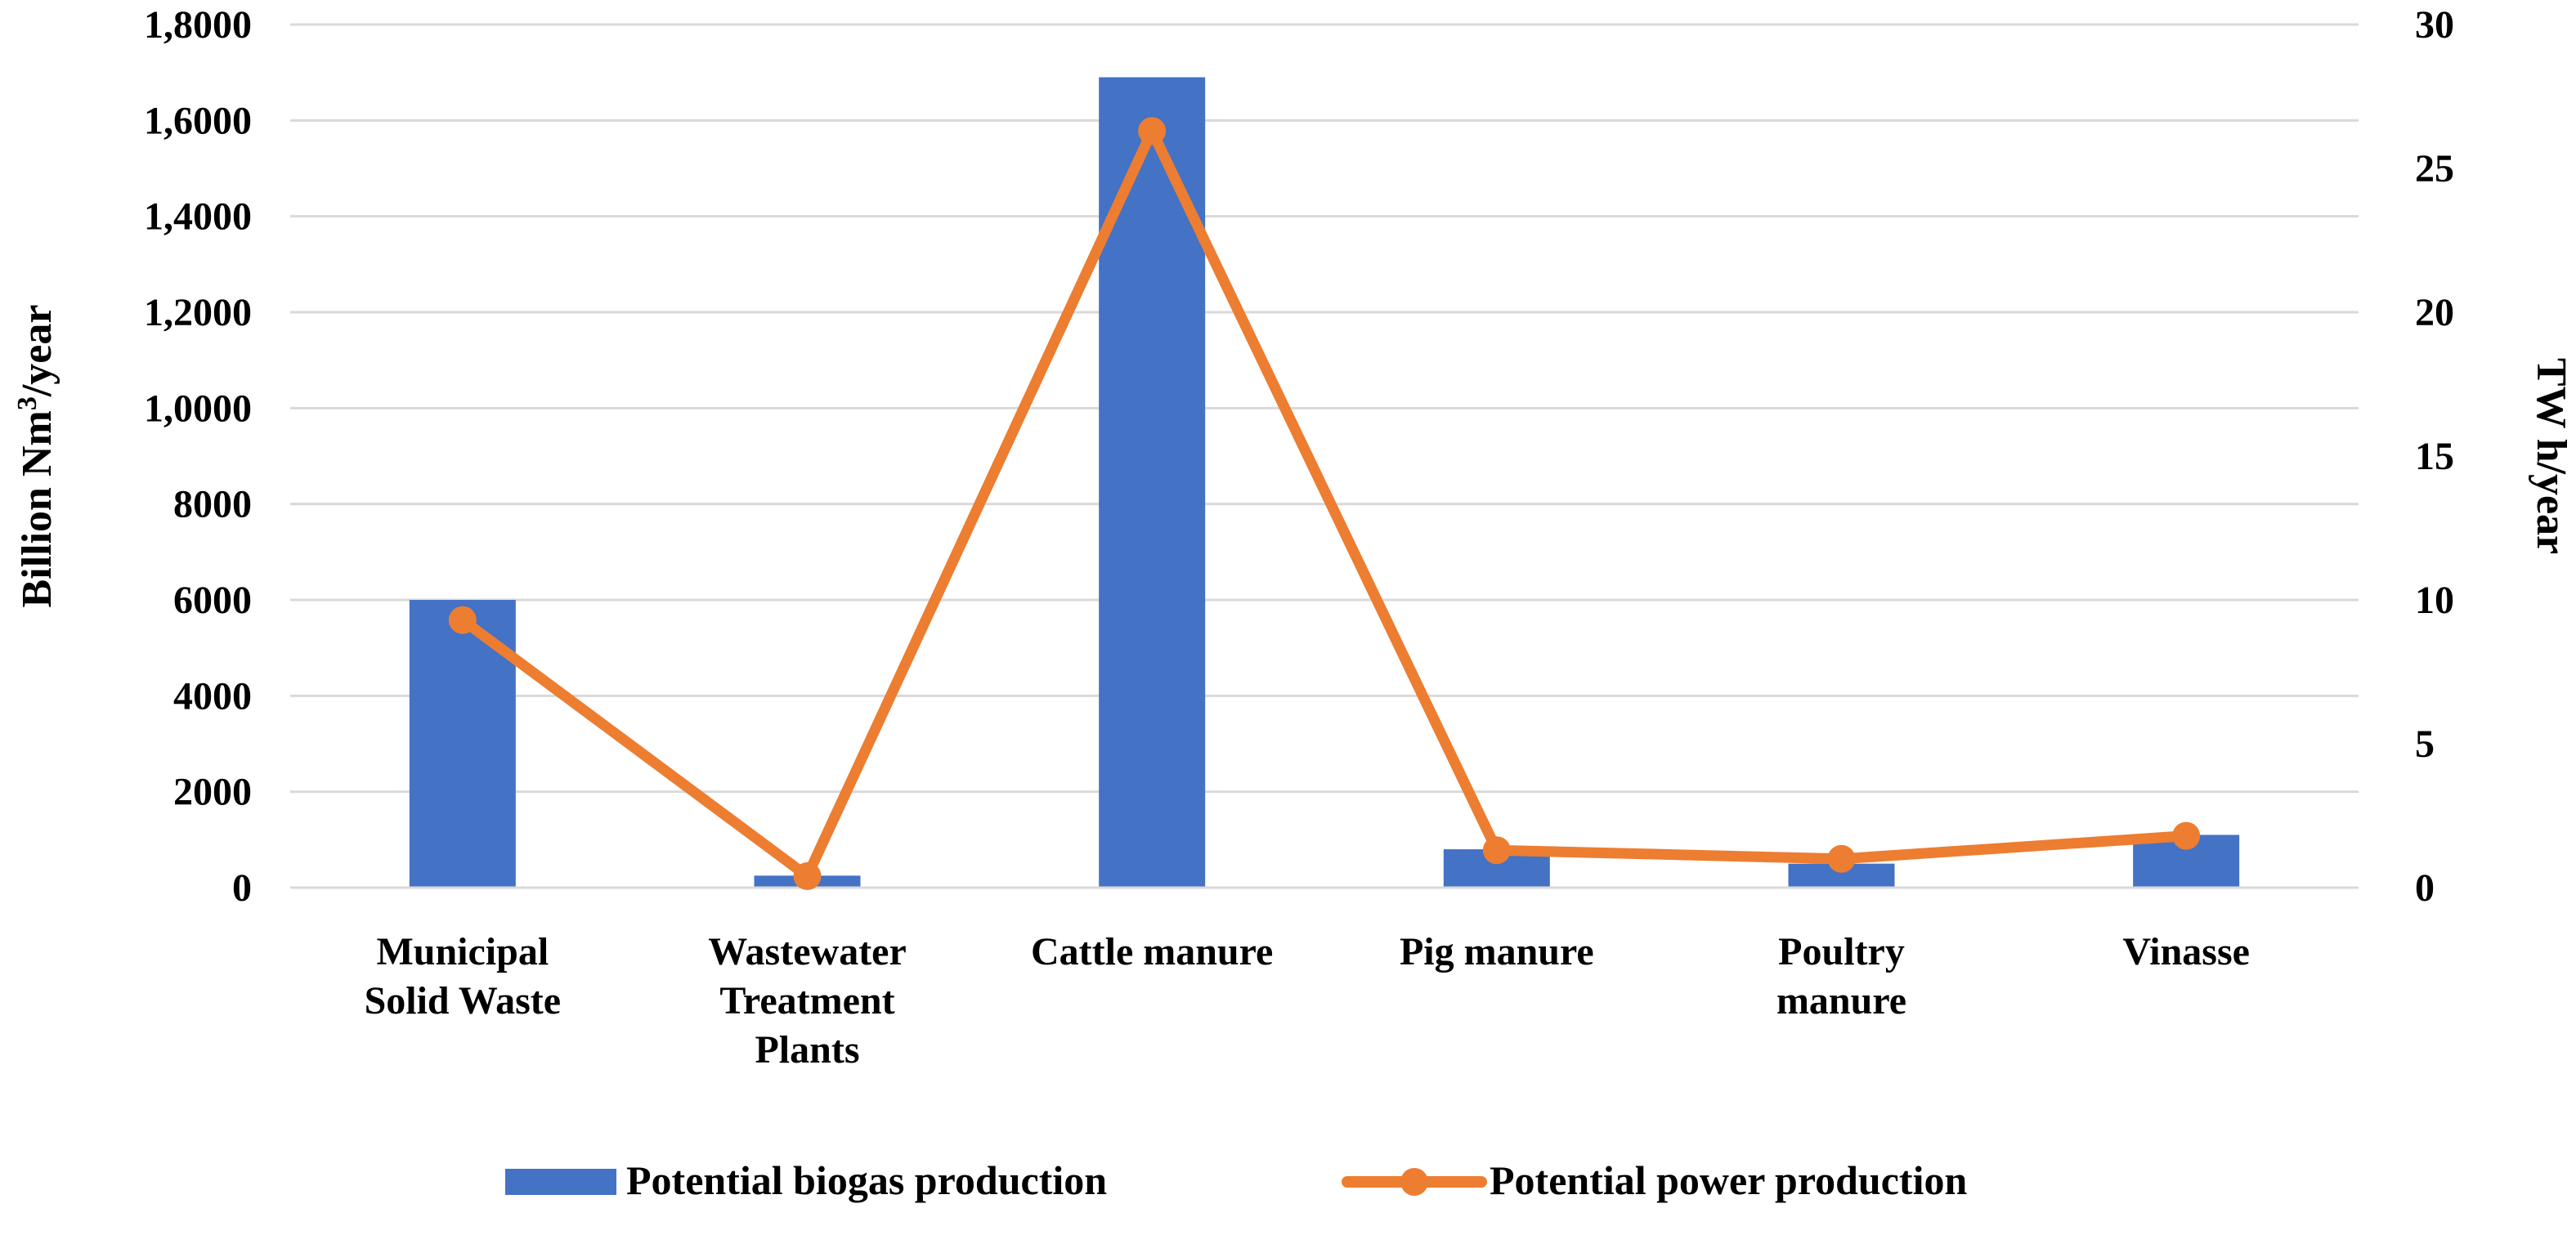  I want to click on left-tick-label: 1,4000, so click(198, 217).